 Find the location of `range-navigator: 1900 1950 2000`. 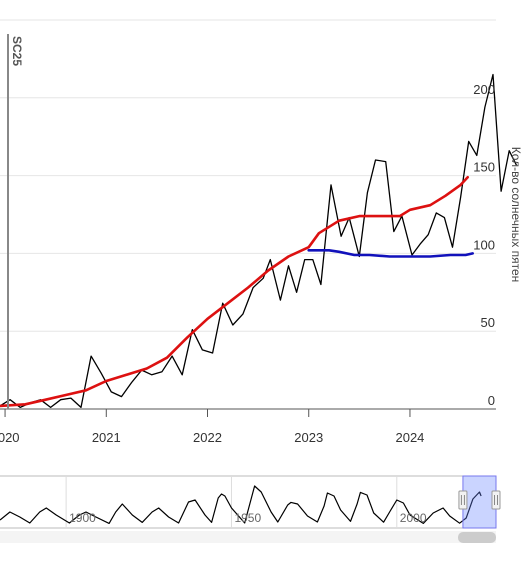

range-navigator: 1900 1950 2000 is located at coordinates (250, 509).